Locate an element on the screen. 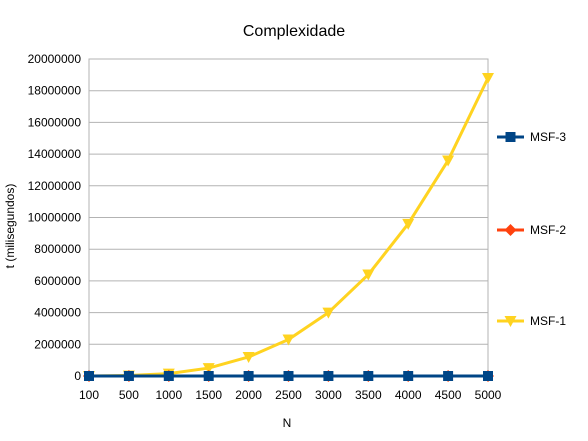 The width and height of the screenshot is (588, 441). x-tick-label: 4000 is located at coordinates (408, 395).